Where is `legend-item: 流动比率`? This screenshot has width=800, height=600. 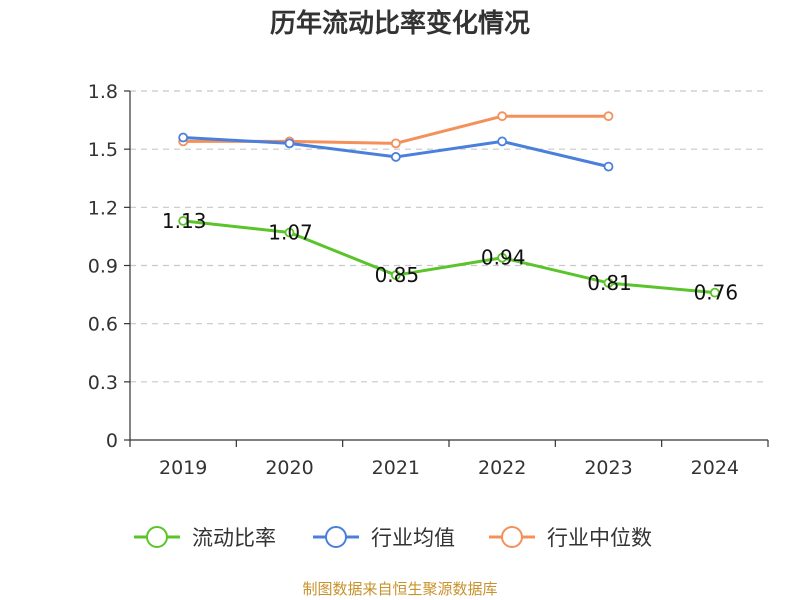 legend-item: 流动比率 is located at coordinates (205, 538).